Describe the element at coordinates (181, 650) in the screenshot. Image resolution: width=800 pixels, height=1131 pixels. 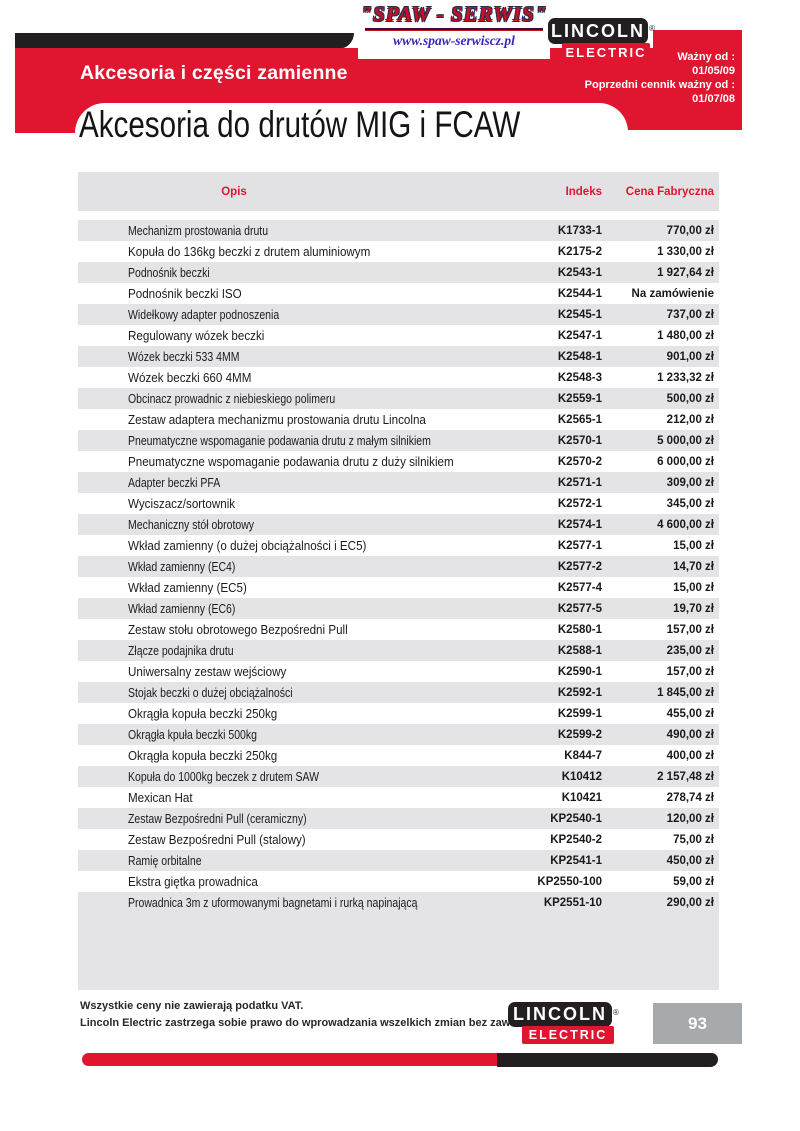
I see `item-description: Złącze podajnika drutu` at that location.